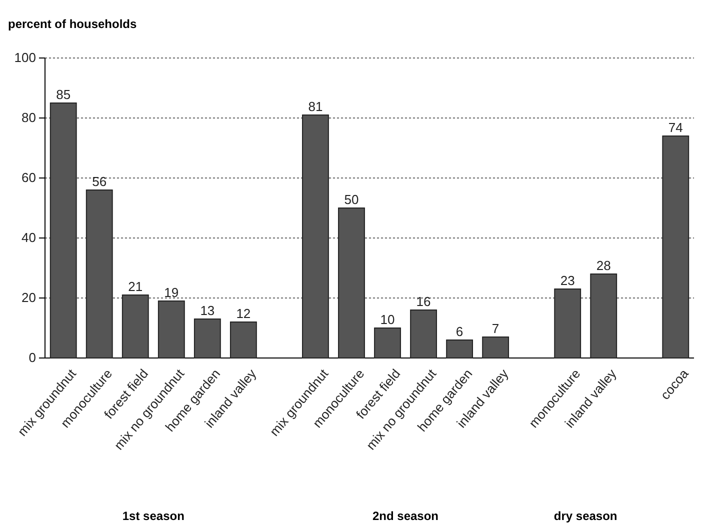 Image resolution: width=702 pixels, height=529 pixels. Describe the element at coordinates (135, 286) in the screenshot. I see `data-label: 21` at that location.